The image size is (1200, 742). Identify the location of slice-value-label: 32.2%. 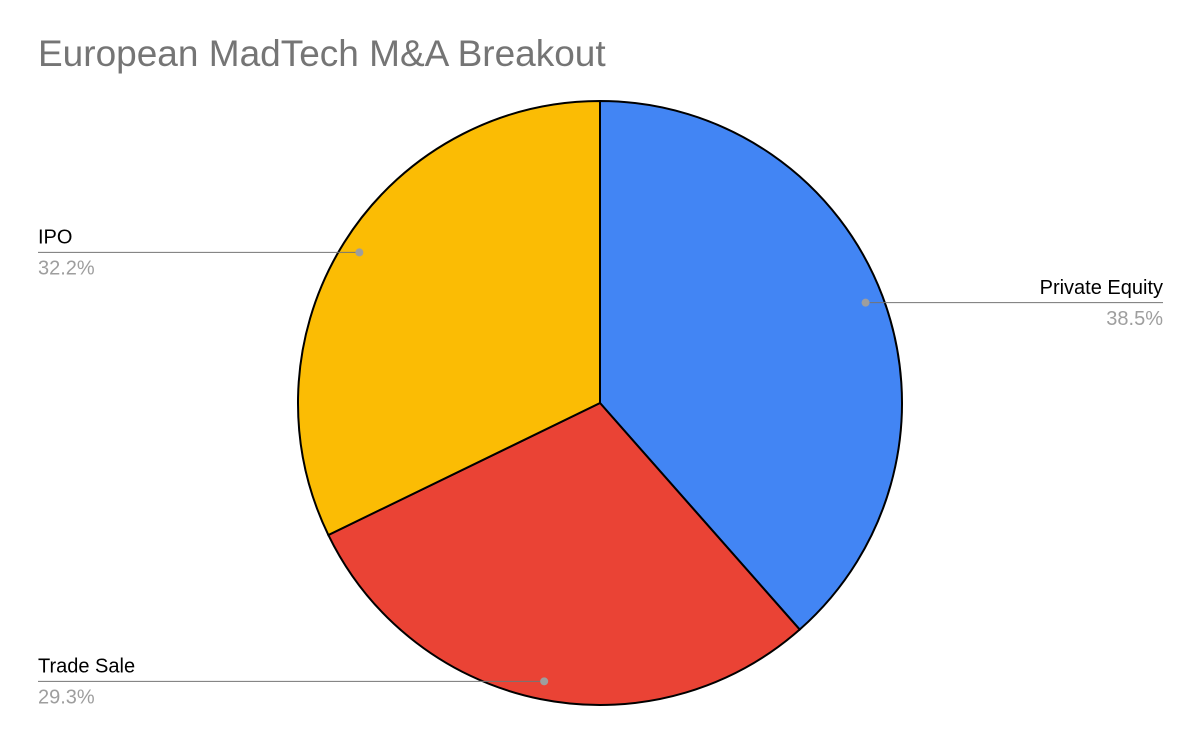
(66, 269).